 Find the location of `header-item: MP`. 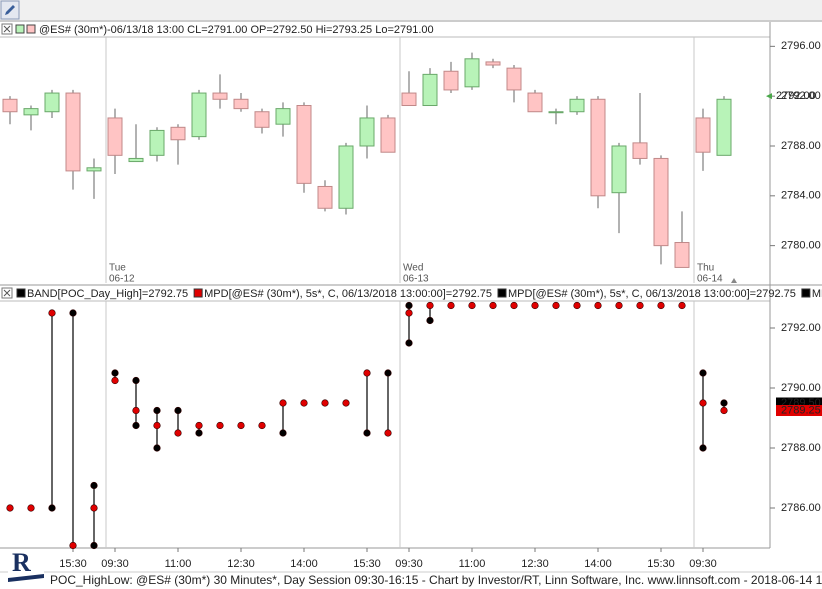

header-item: MP is located at coordinates (817, 294).